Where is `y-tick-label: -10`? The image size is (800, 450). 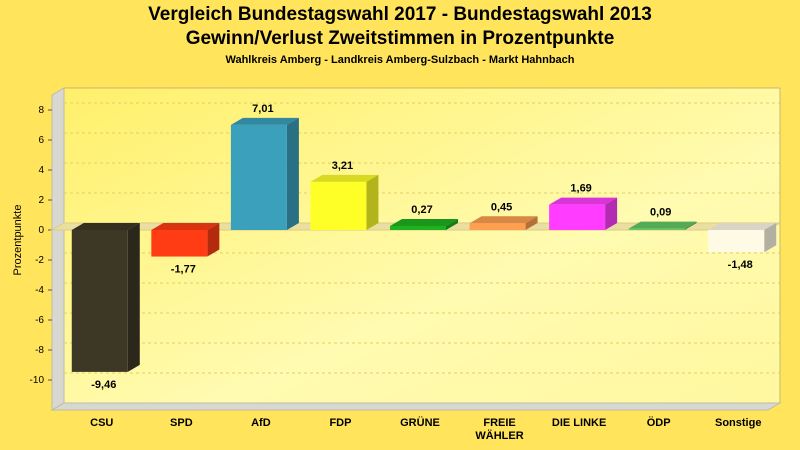
y-tick-label: -10 is located at coordinates (37, 380).